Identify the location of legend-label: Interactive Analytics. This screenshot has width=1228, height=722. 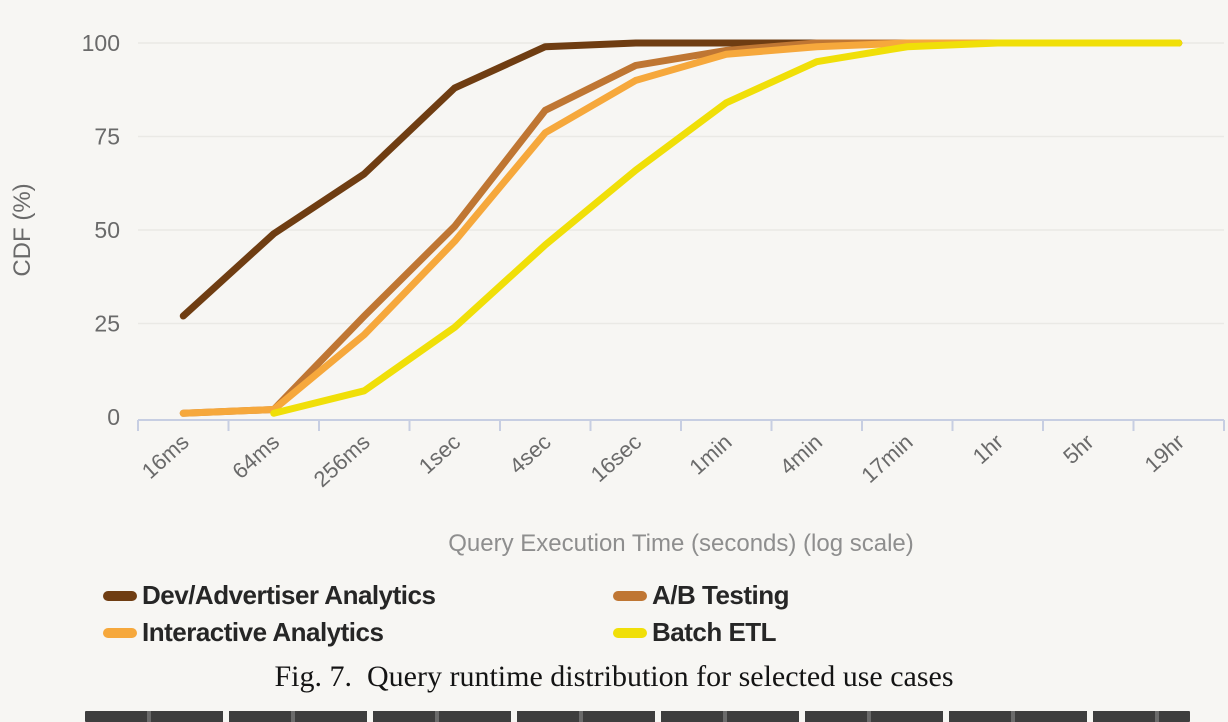
(263, 632).